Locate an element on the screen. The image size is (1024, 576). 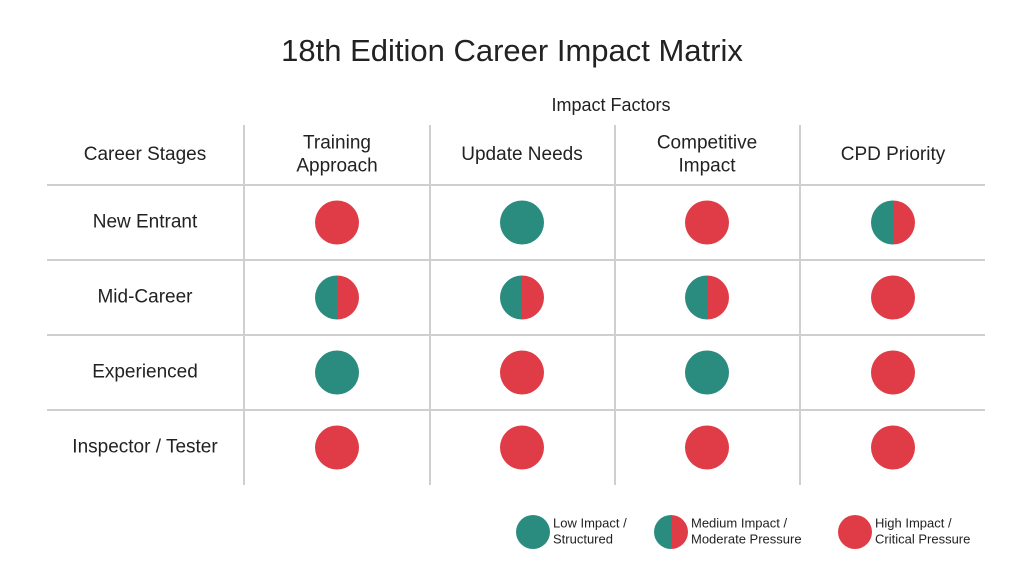
corner-header: Career Stages is located at coordinates (145, 154).